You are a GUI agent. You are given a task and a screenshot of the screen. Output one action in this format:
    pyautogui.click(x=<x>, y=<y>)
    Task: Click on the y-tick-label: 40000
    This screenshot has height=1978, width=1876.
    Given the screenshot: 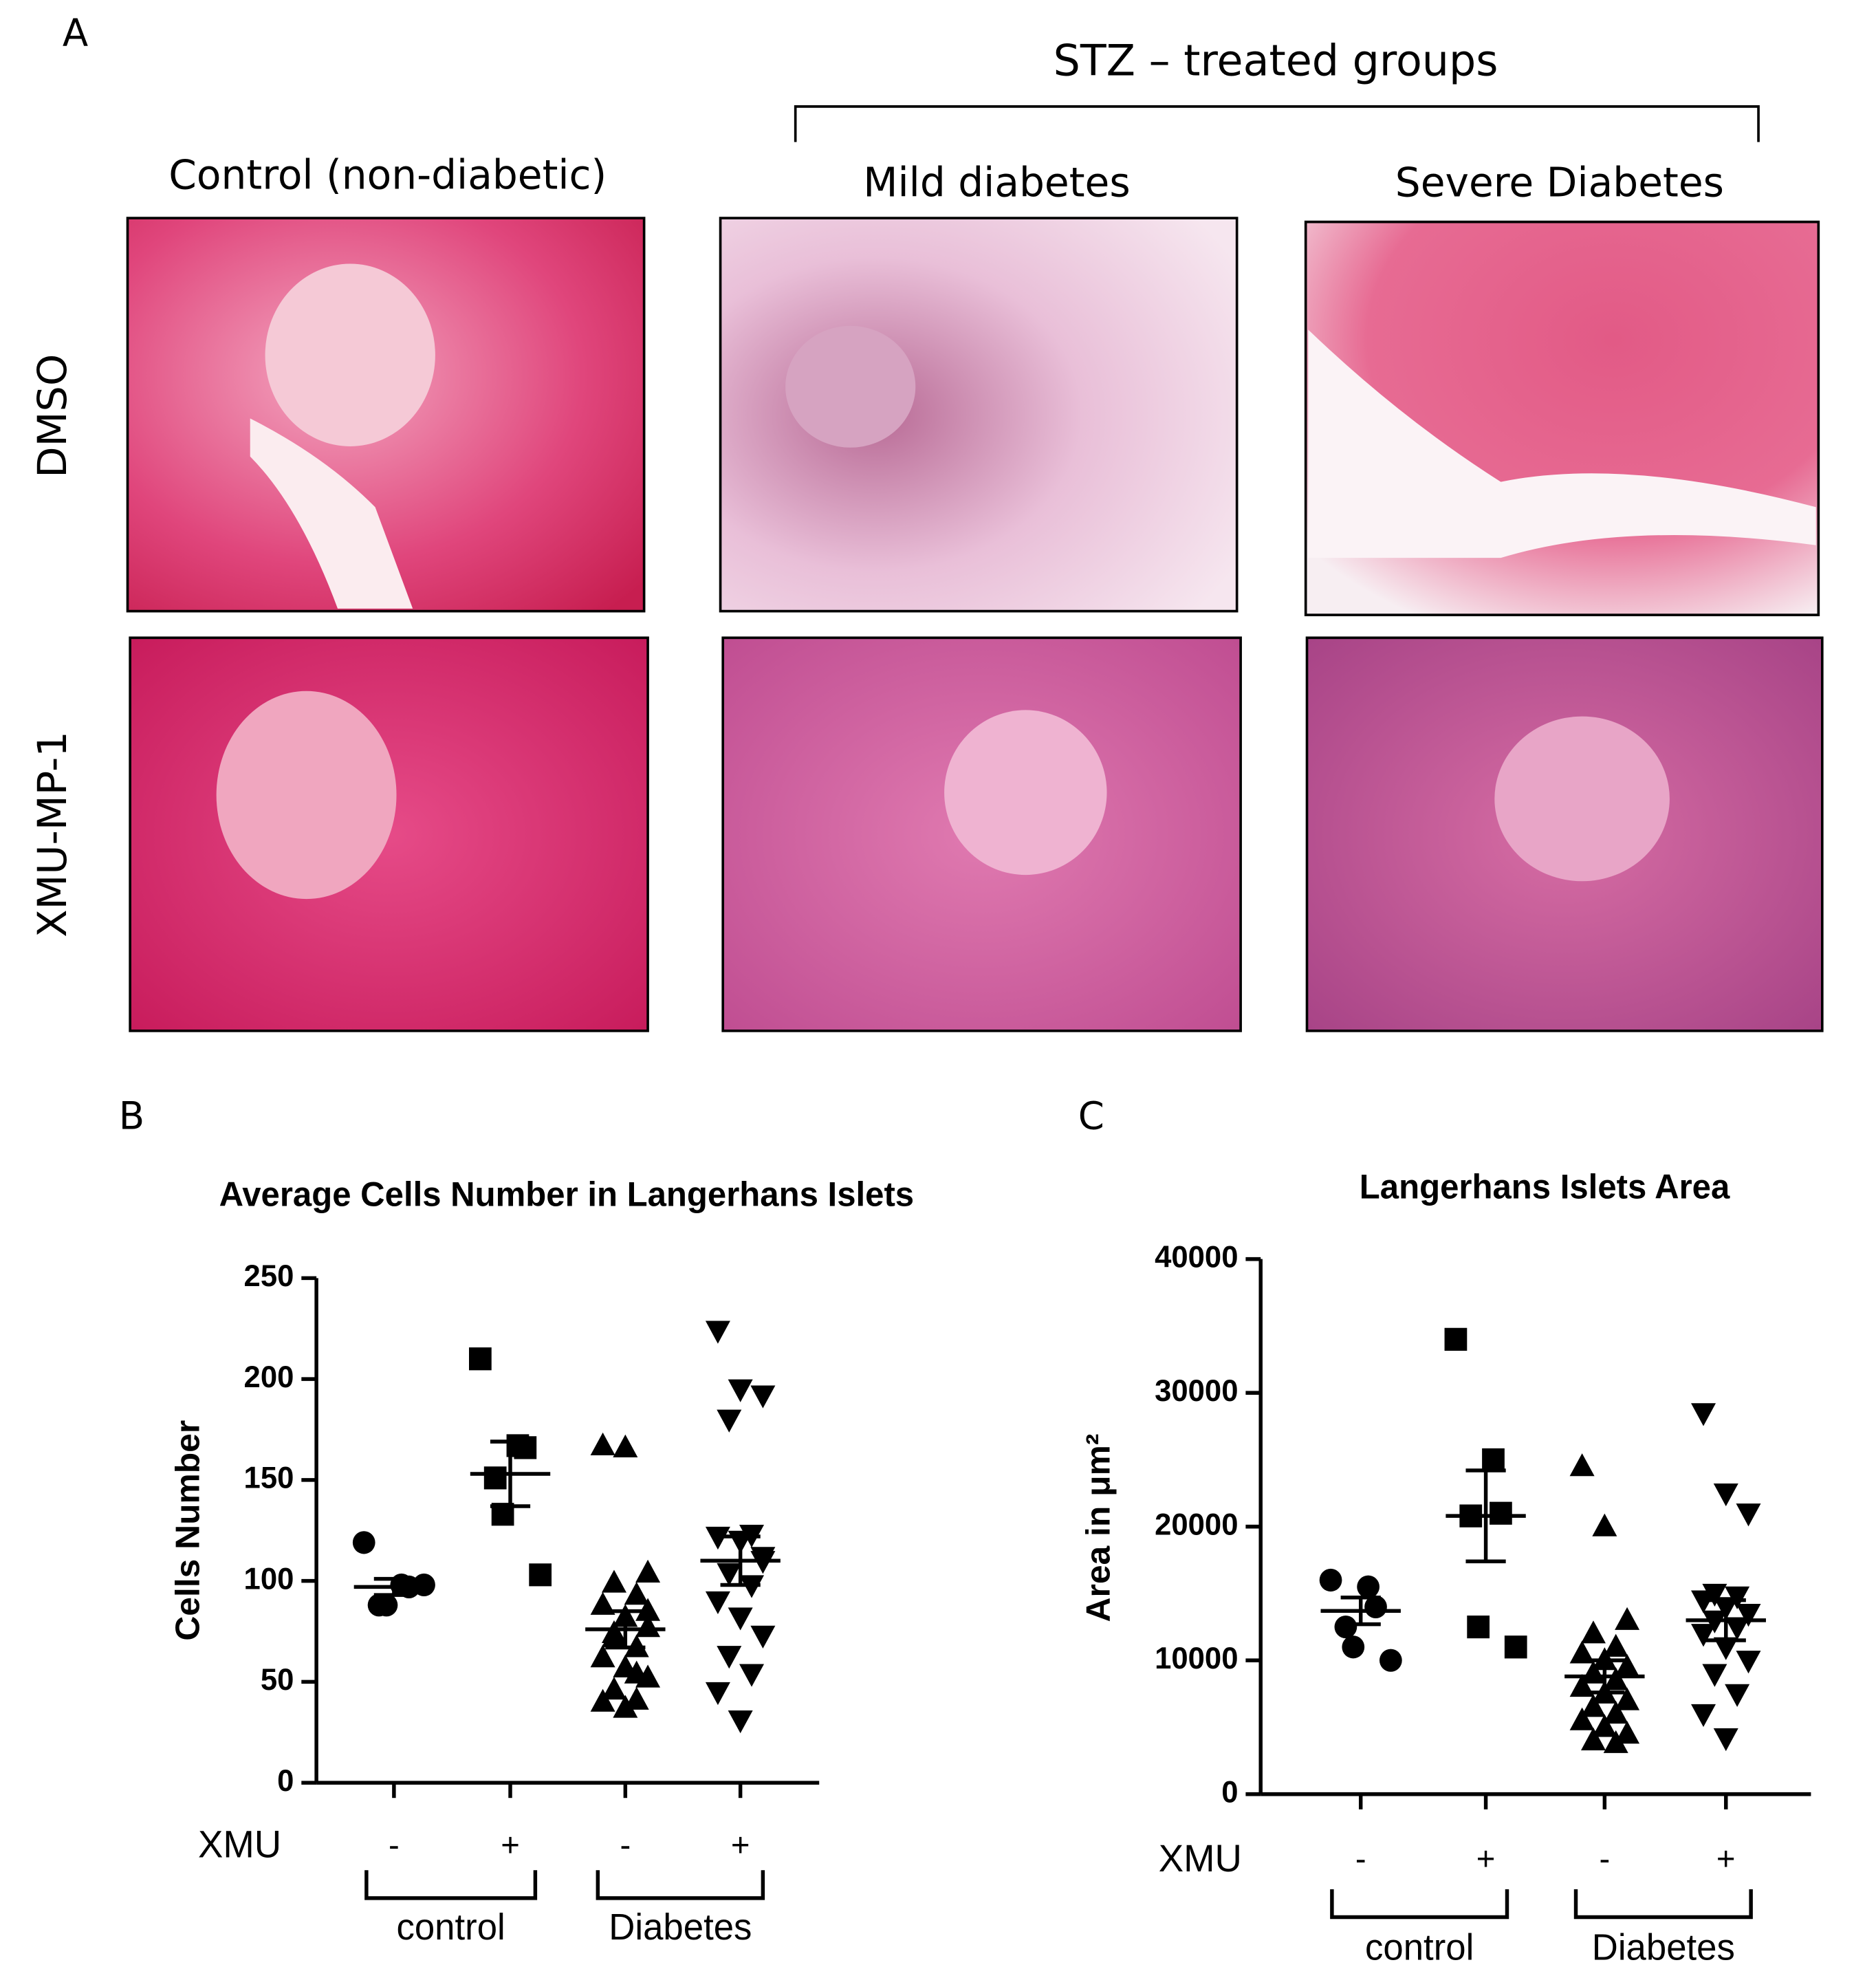 What is the action you would take?
    pyautogui.click(x=1197, y=1257)
    